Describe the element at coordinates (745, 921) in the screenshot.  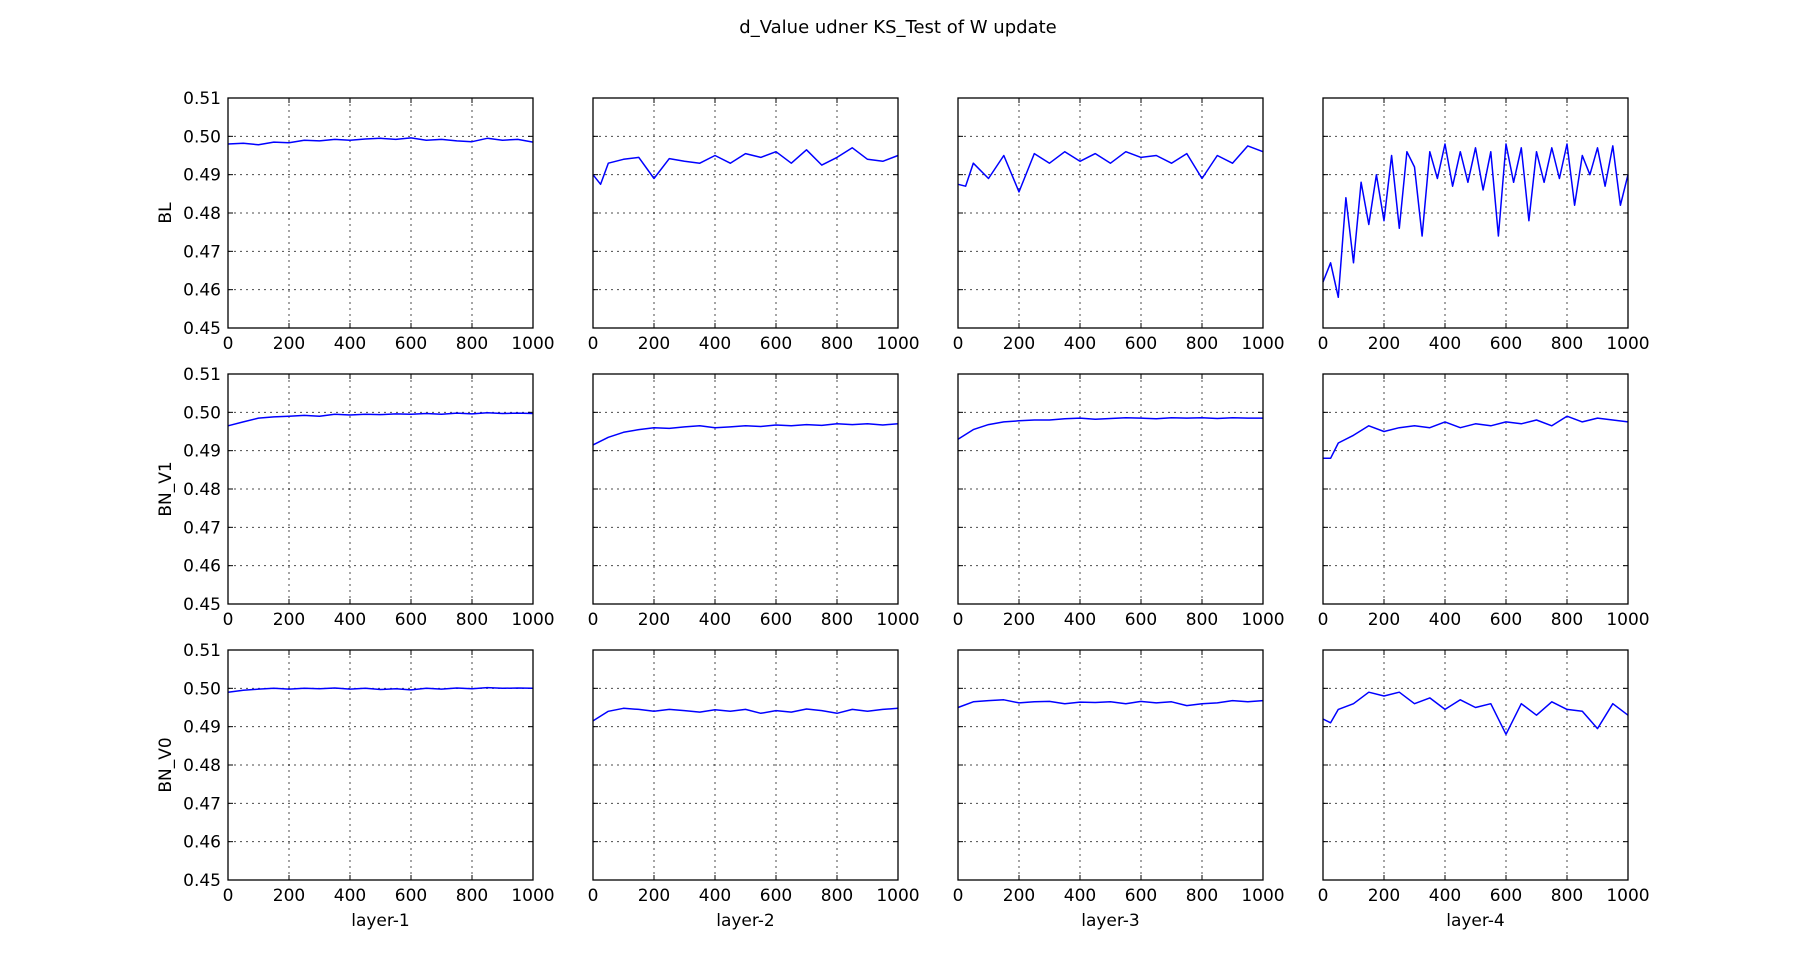
I see `column-label: layer-2` at that location.